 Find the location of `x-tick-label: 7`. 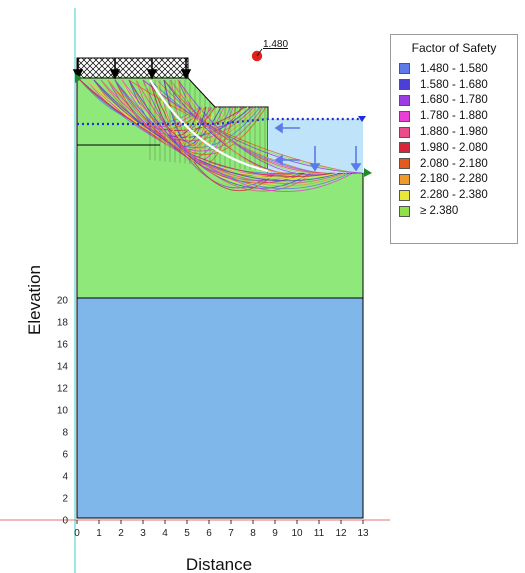

x-tick-label: 7 is located at coordinates (231, 533).